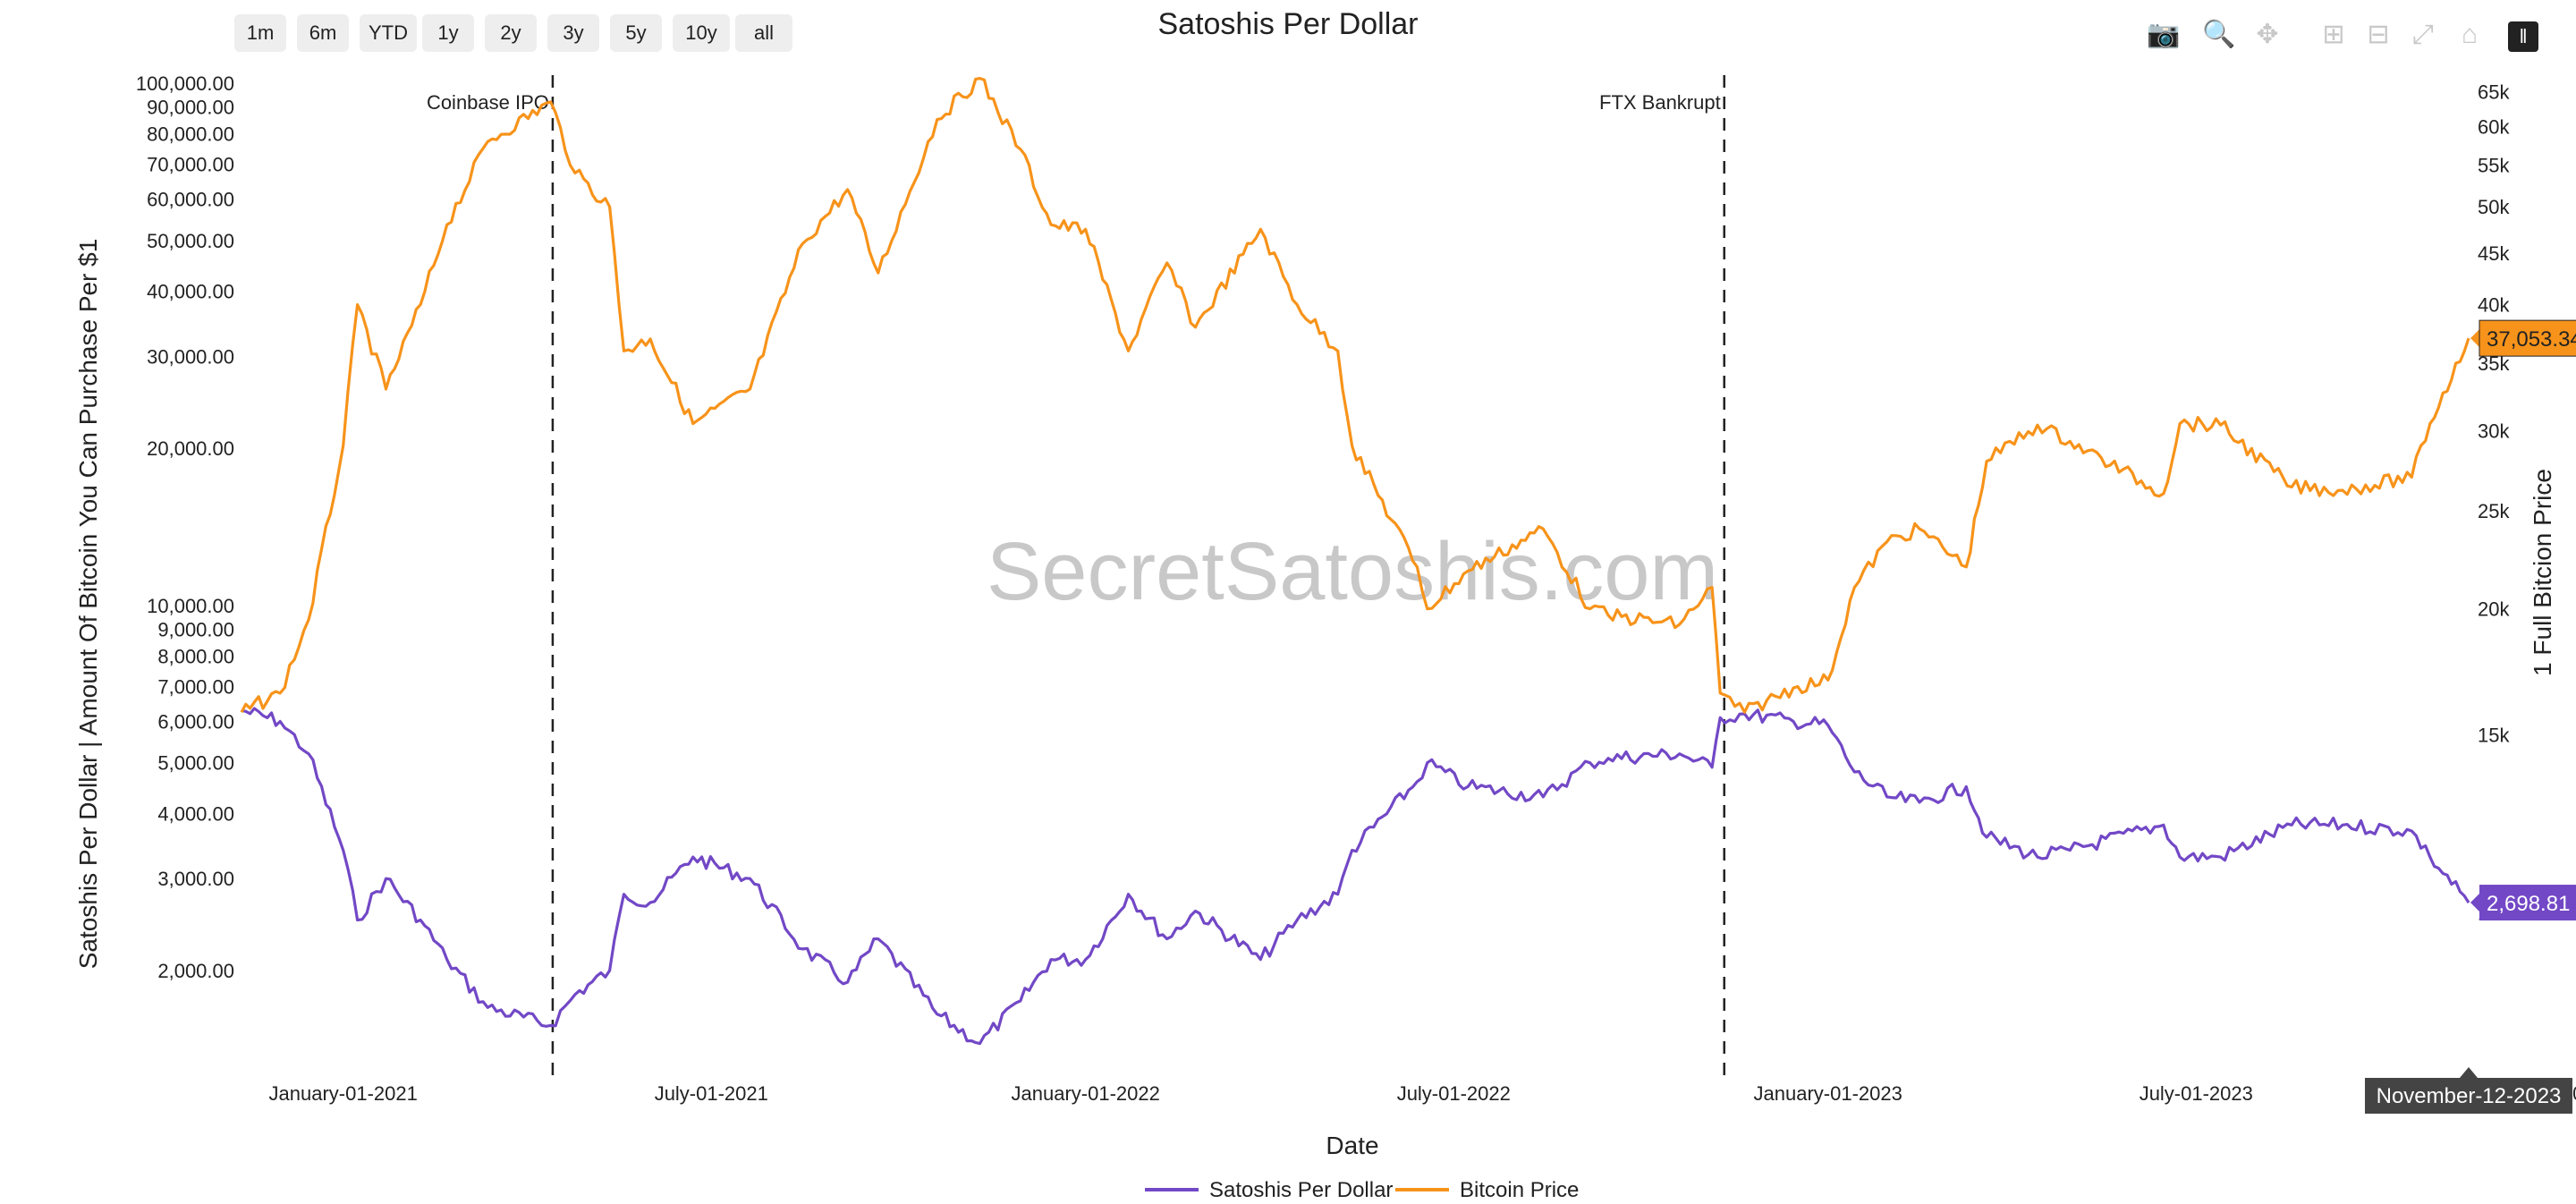 This screenshot has height=1204, width=2576. What do you see at coordinates (2494, 128) in the screenshot?
I see `y2-tick-label: 60k` at bounding box center [2494, 128].